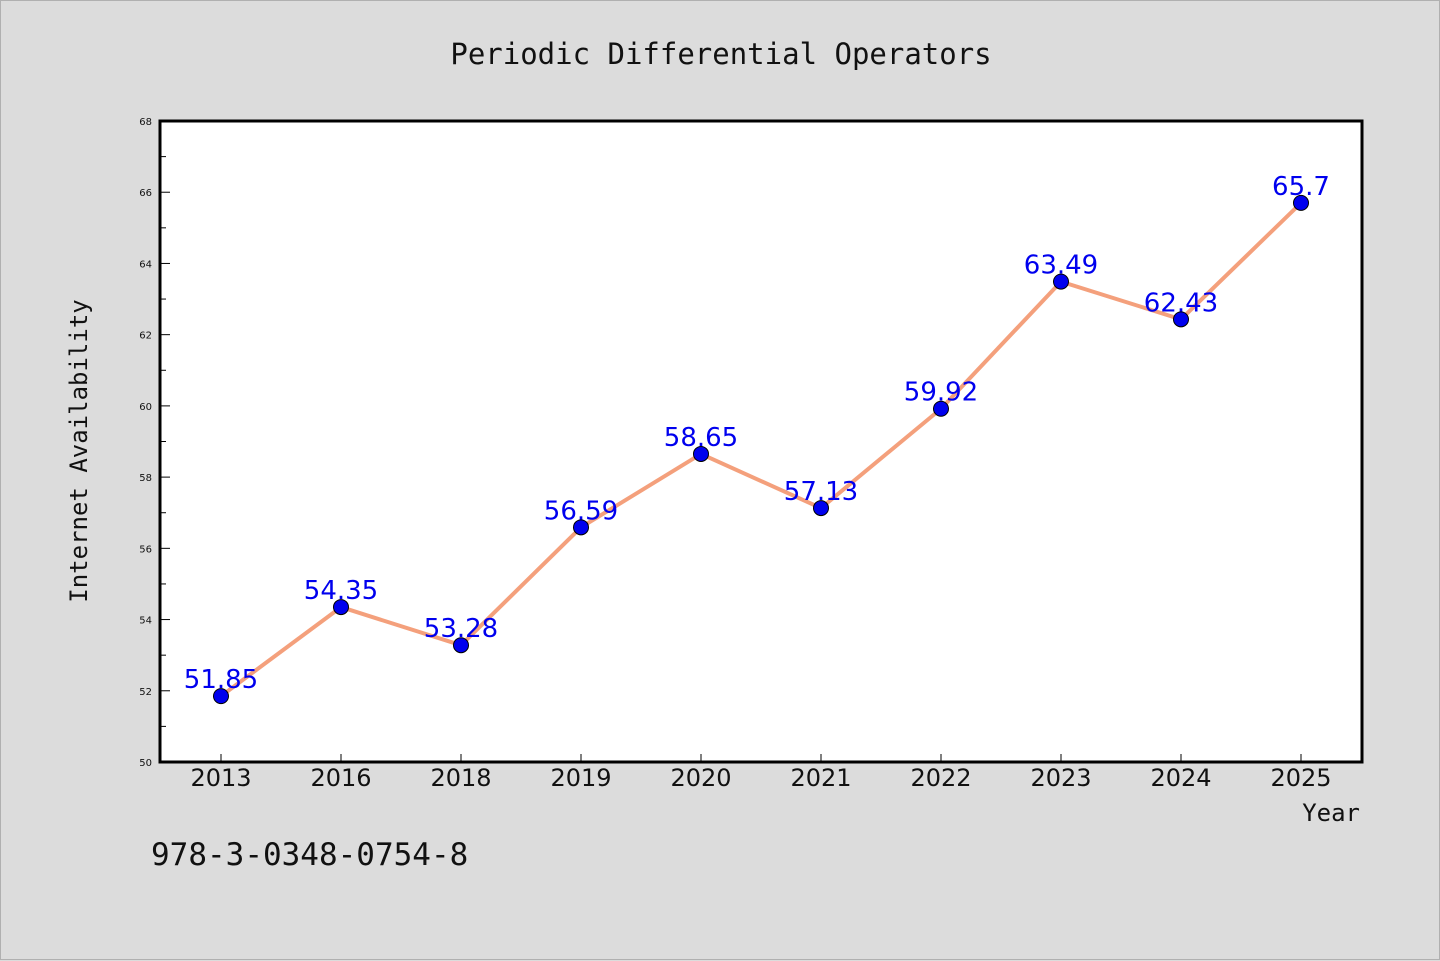  I want to click on y-tick-label: 62, so click(145, 336).